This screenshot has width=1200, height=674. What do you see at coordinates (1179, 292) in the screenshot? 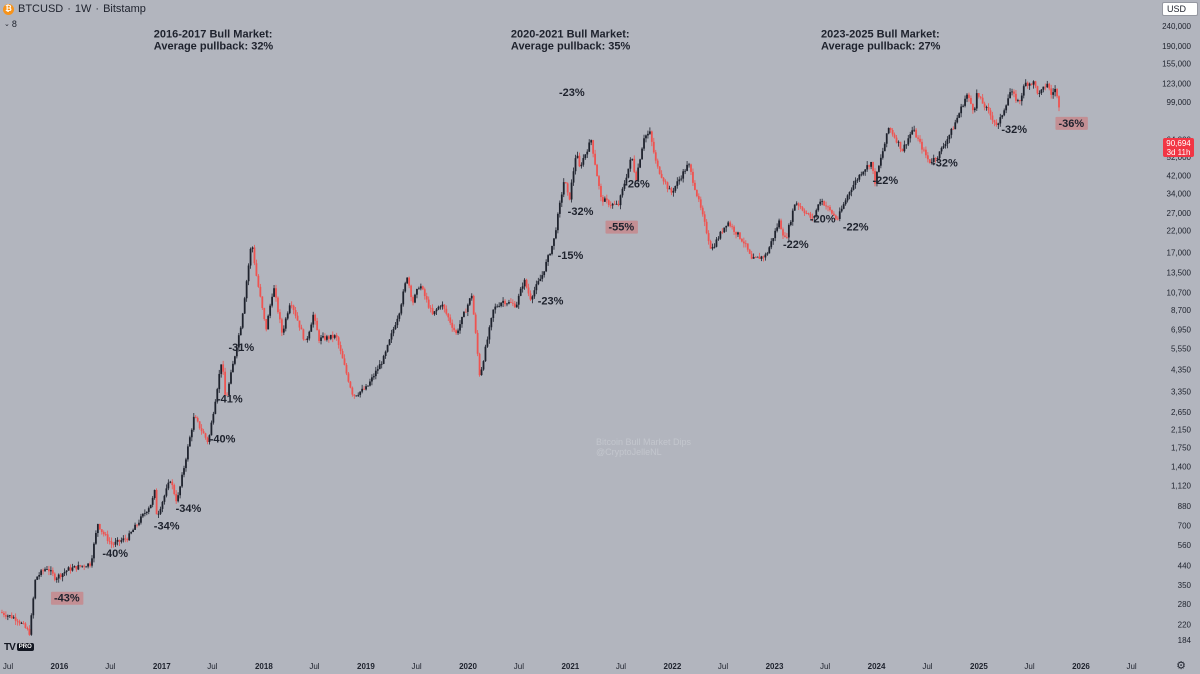
I see `price-tick-label: 10,700` at bounding box center [1179, 292].